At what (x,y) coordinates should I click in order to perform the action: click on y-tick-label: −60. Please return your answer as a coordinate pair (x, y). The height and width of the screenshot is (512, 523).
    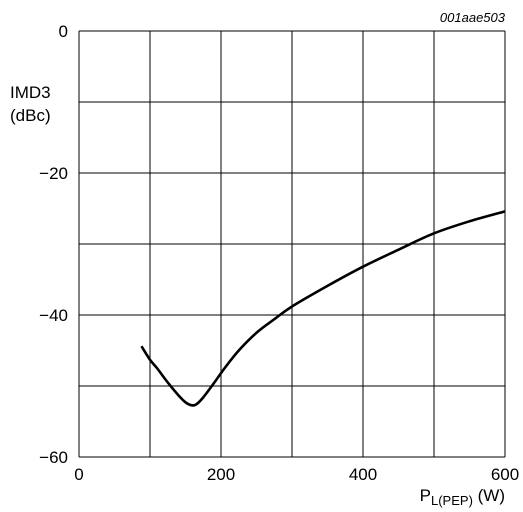
    Looking at the image, I should click on (53, 457).